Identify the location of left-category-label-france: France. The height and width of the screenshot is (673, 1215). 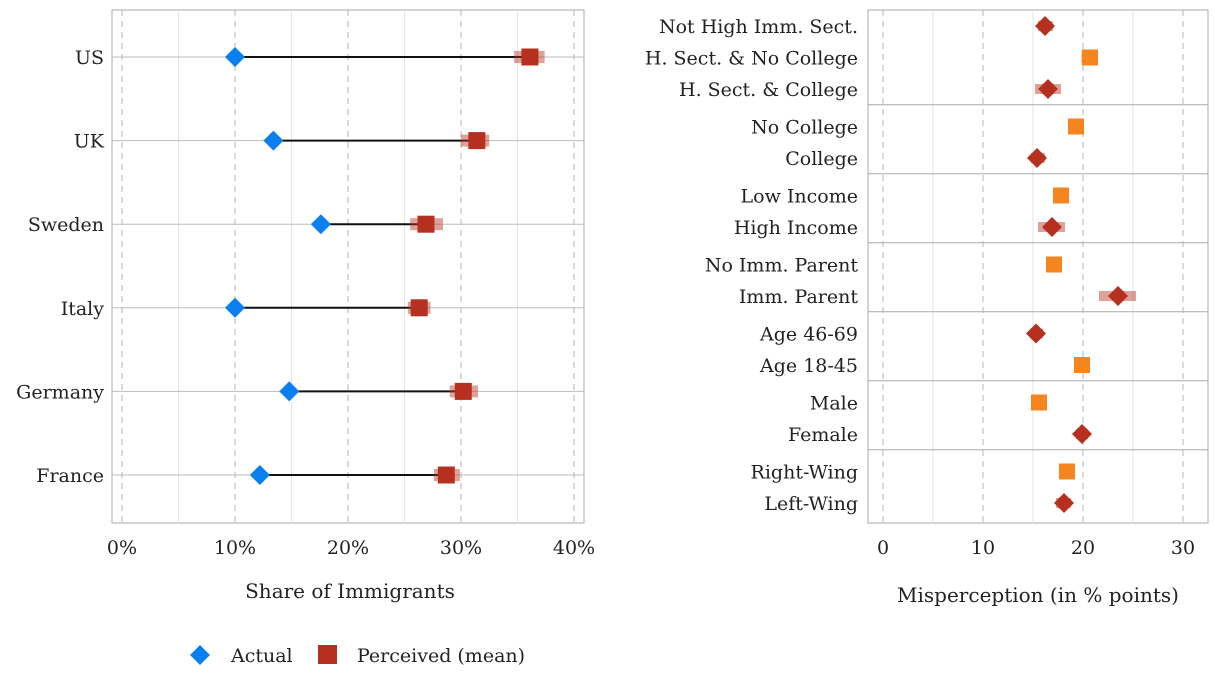
(70, 476).